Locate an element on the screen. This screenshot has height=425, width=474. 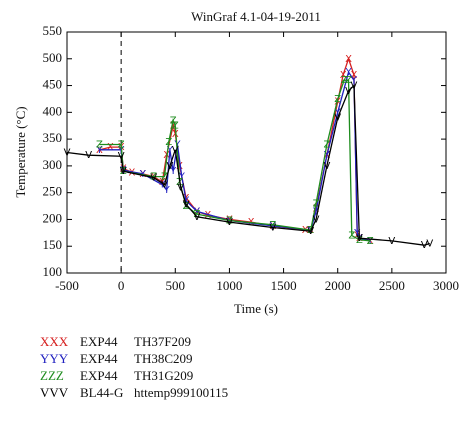
legend-marker: ZZZ is located at coordinates (52, 375).